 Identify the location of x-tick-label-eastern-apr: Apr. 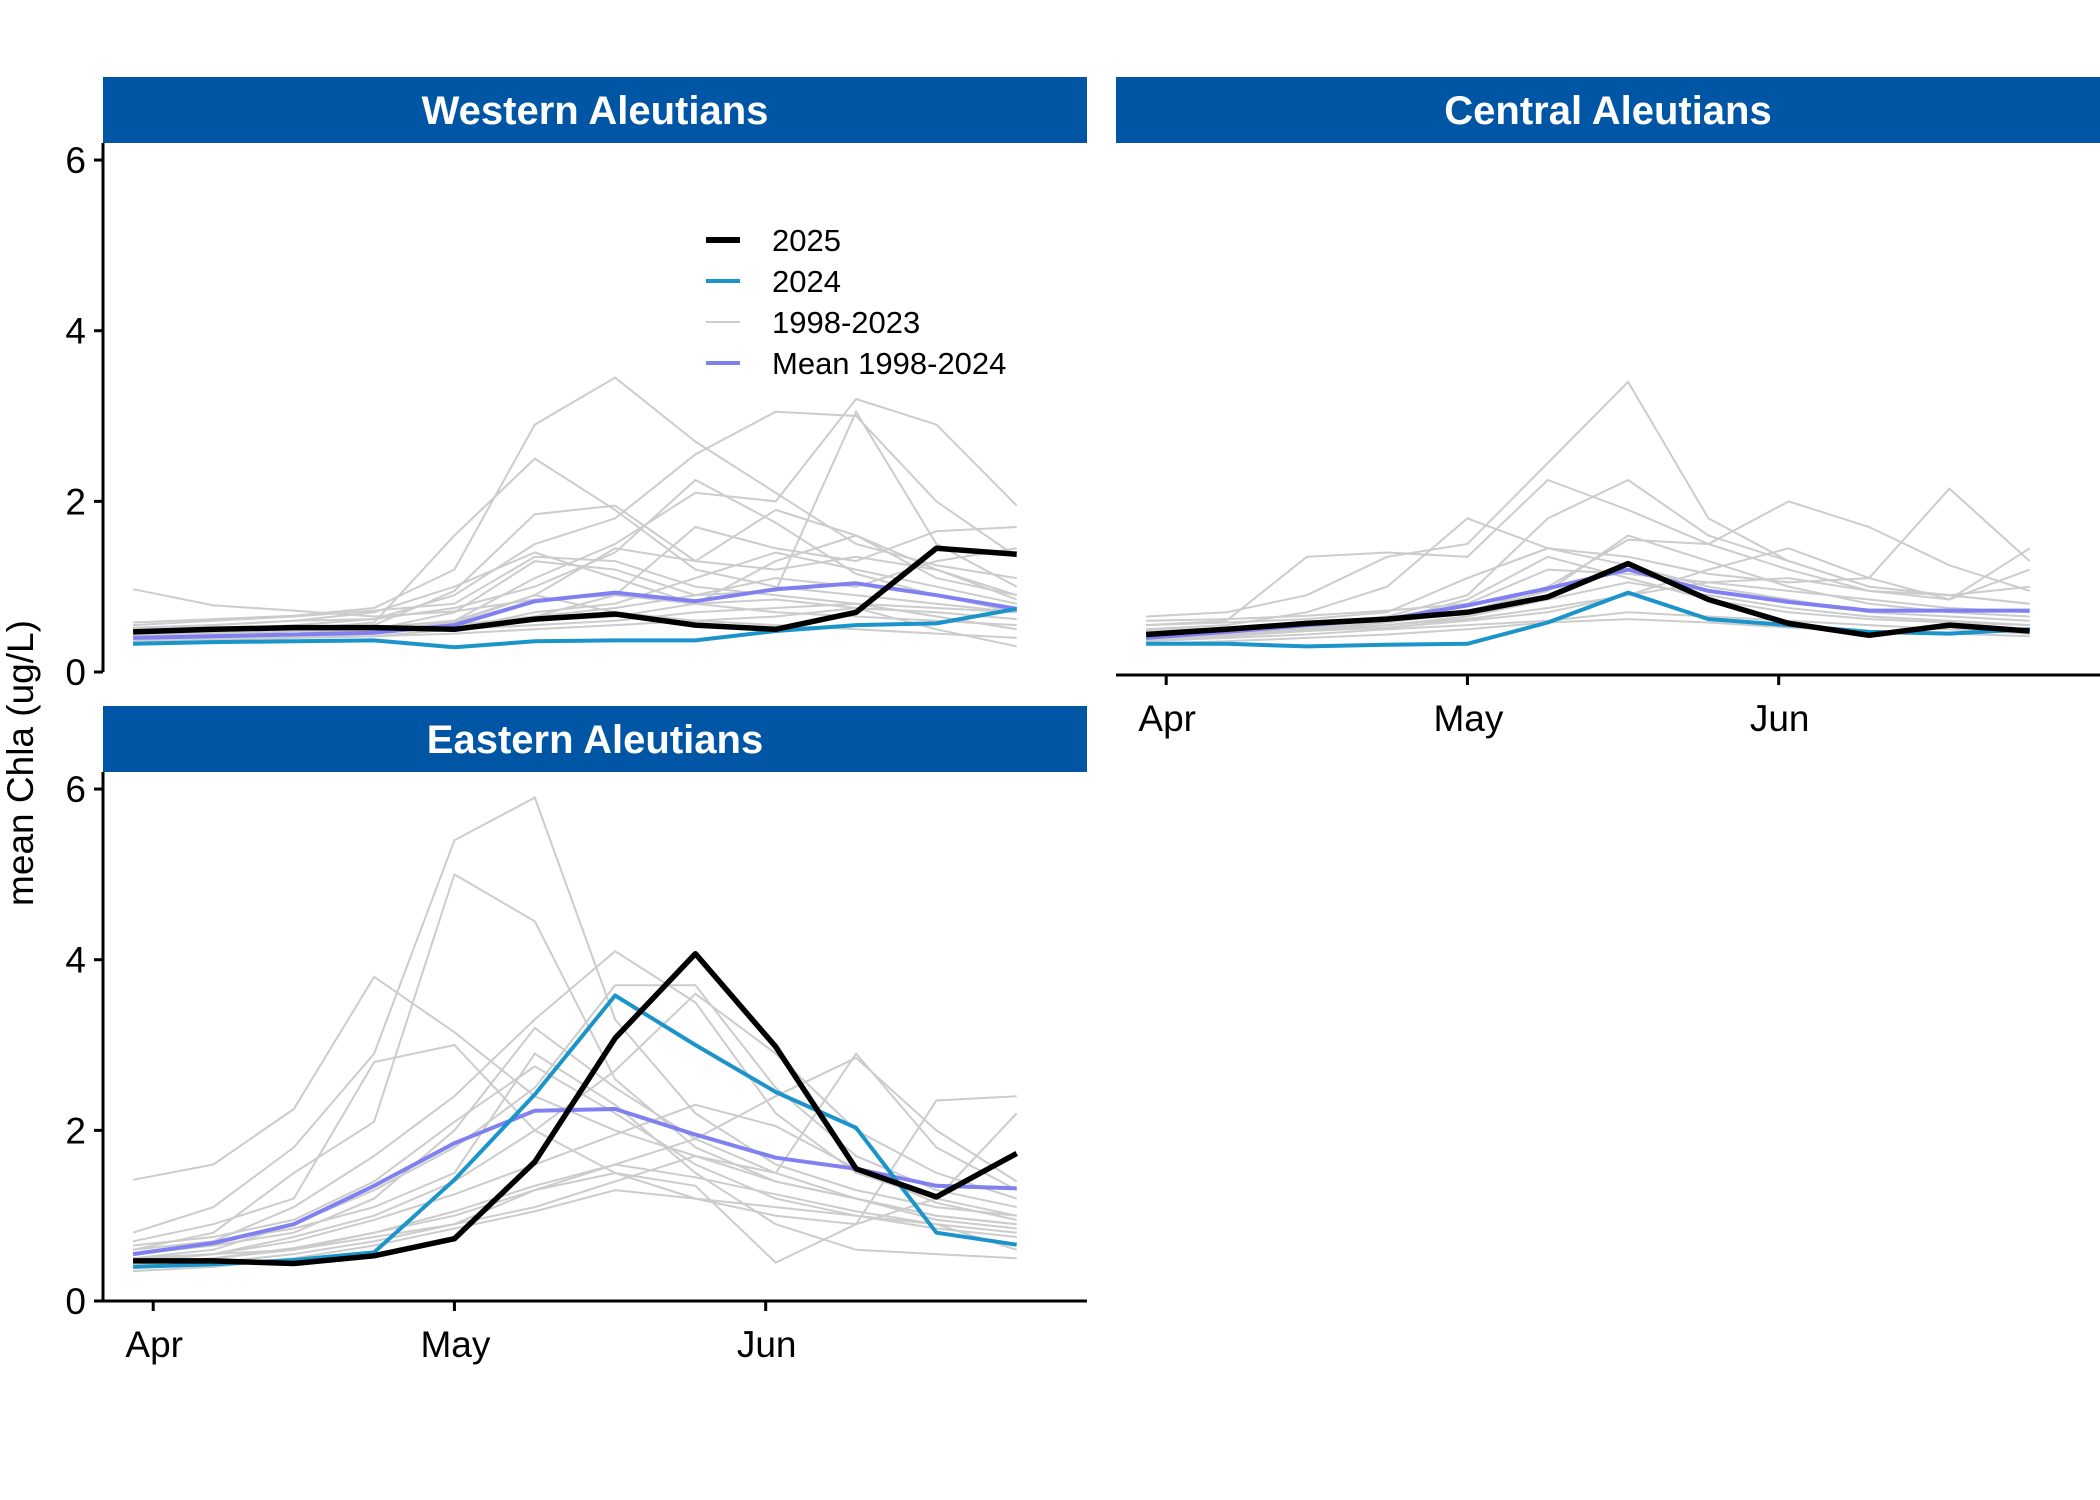
(154, 1344).